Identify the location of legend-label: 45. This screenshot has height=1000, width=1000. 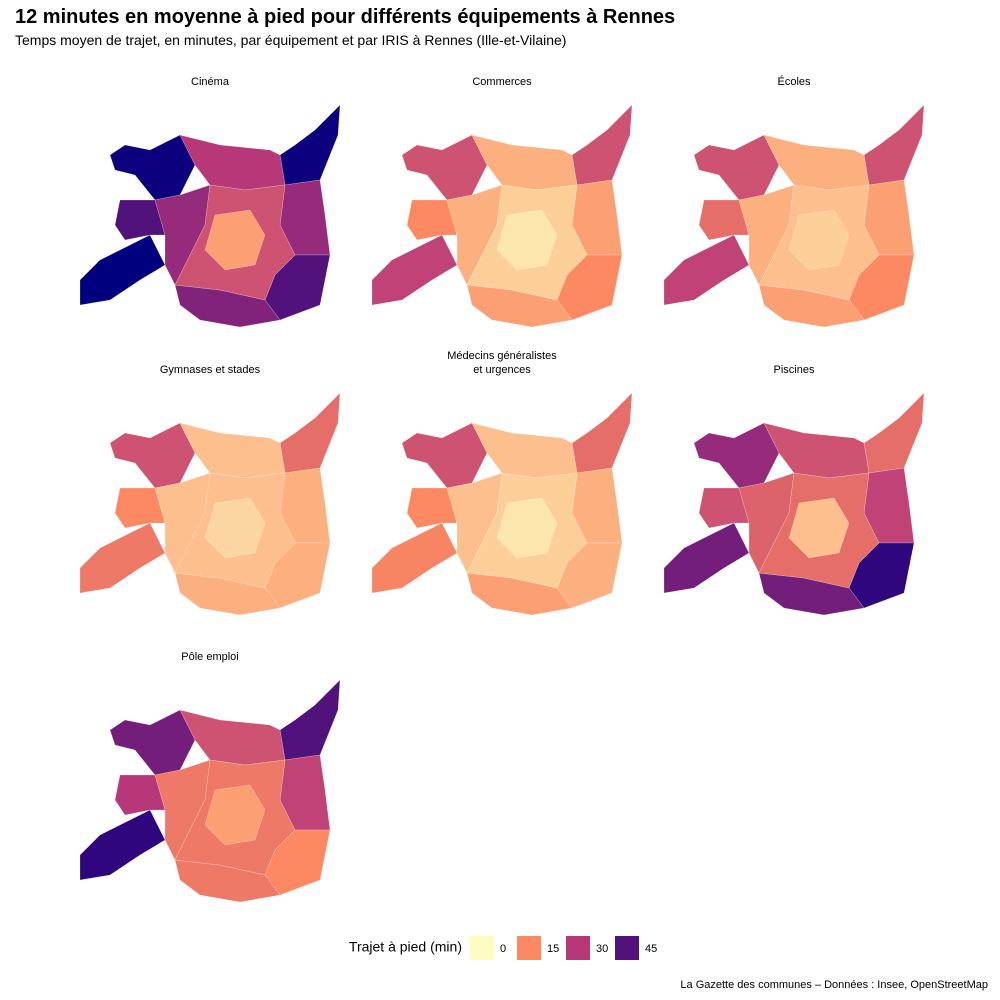
(651, 949).